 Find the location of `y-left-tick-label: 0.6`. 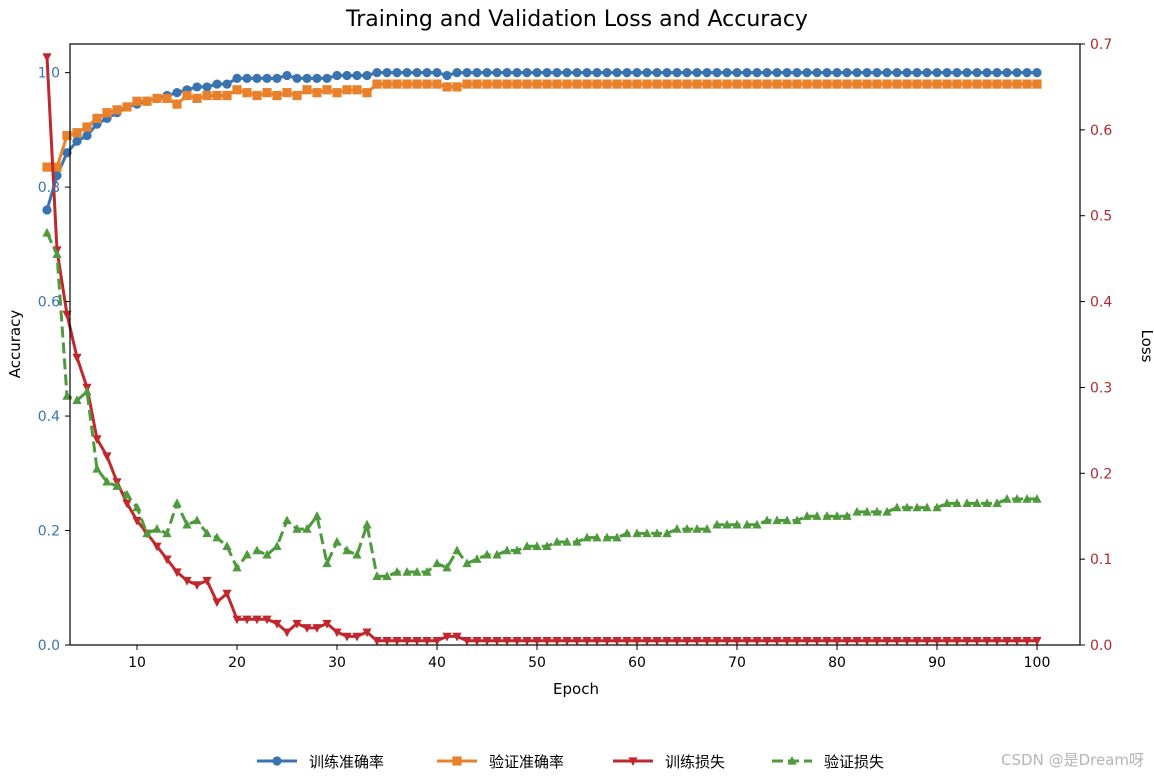

y-left-tick-label: 0.6 is located at coordinates (49, 303).